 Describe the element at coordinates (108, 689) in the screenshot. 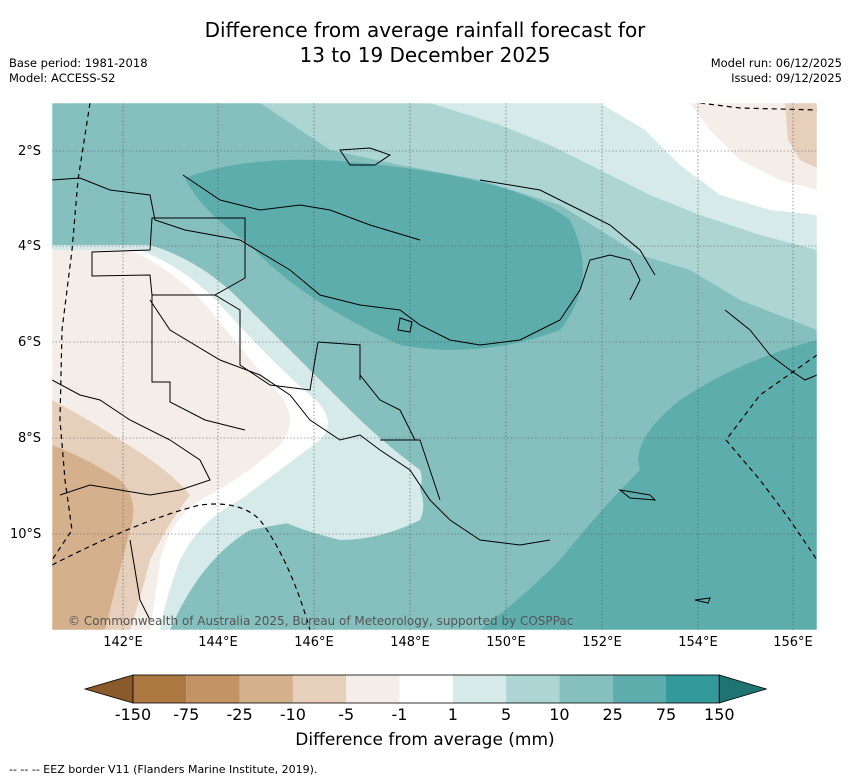

I see `colorbar-min-arrow` at that location.